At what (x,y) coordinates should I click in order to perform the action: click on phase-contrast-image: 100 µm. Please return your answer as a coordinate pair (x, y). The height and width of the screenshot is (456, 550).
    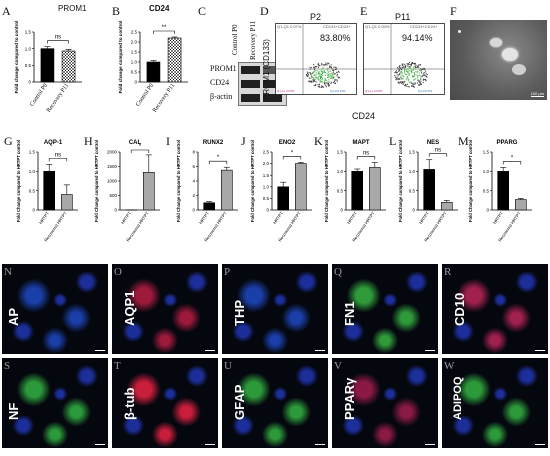
    Looking at the image, I should click on (498, 60).